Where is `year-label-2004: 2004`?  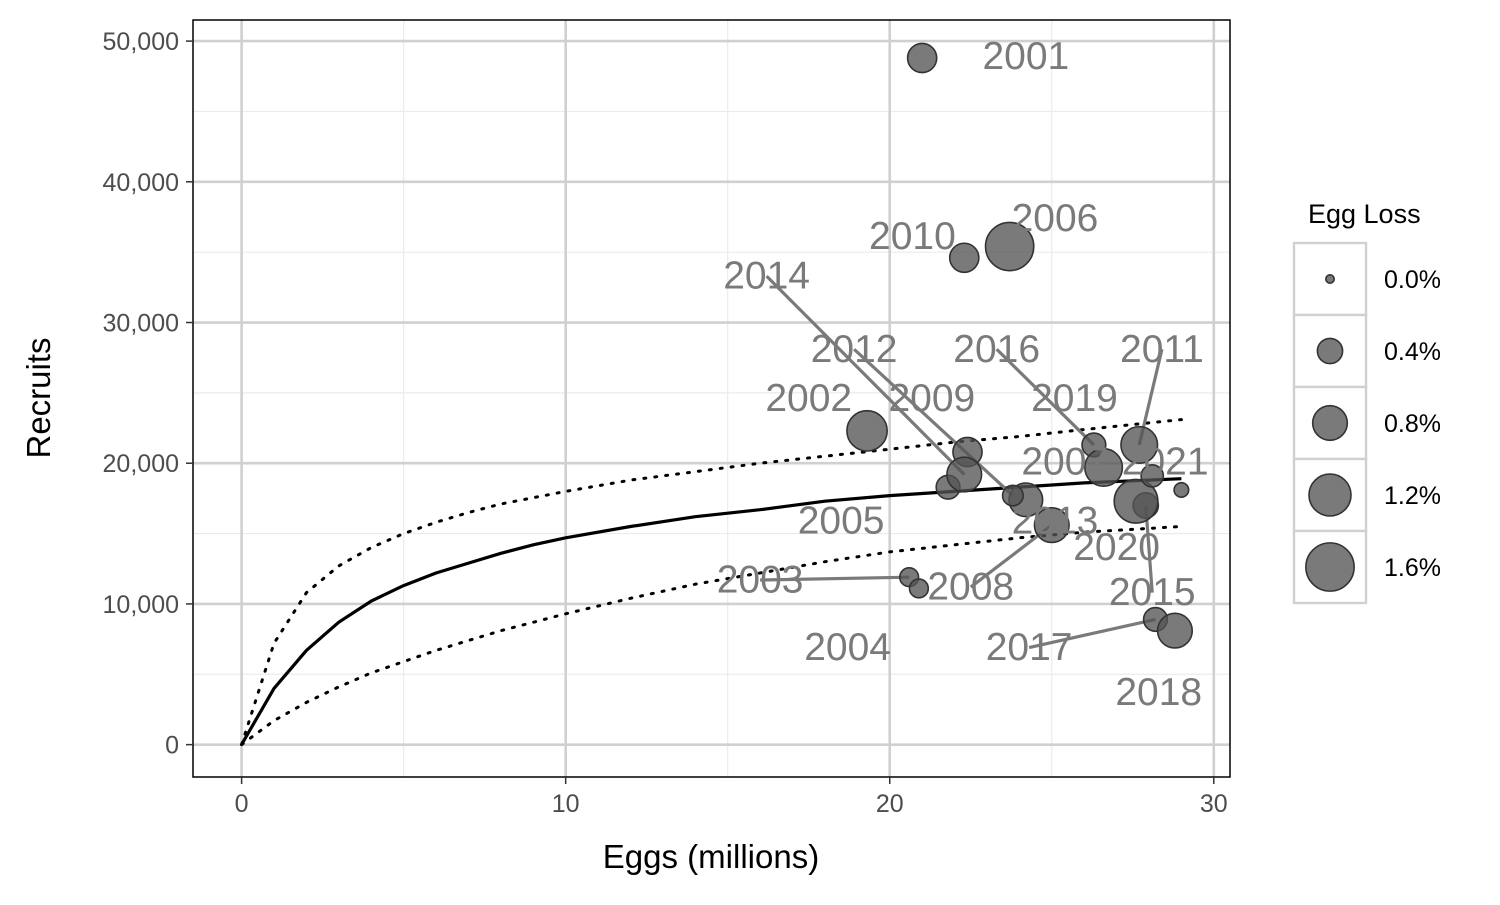 year-label-2004: 2004 is located at coordinates (847, 647).